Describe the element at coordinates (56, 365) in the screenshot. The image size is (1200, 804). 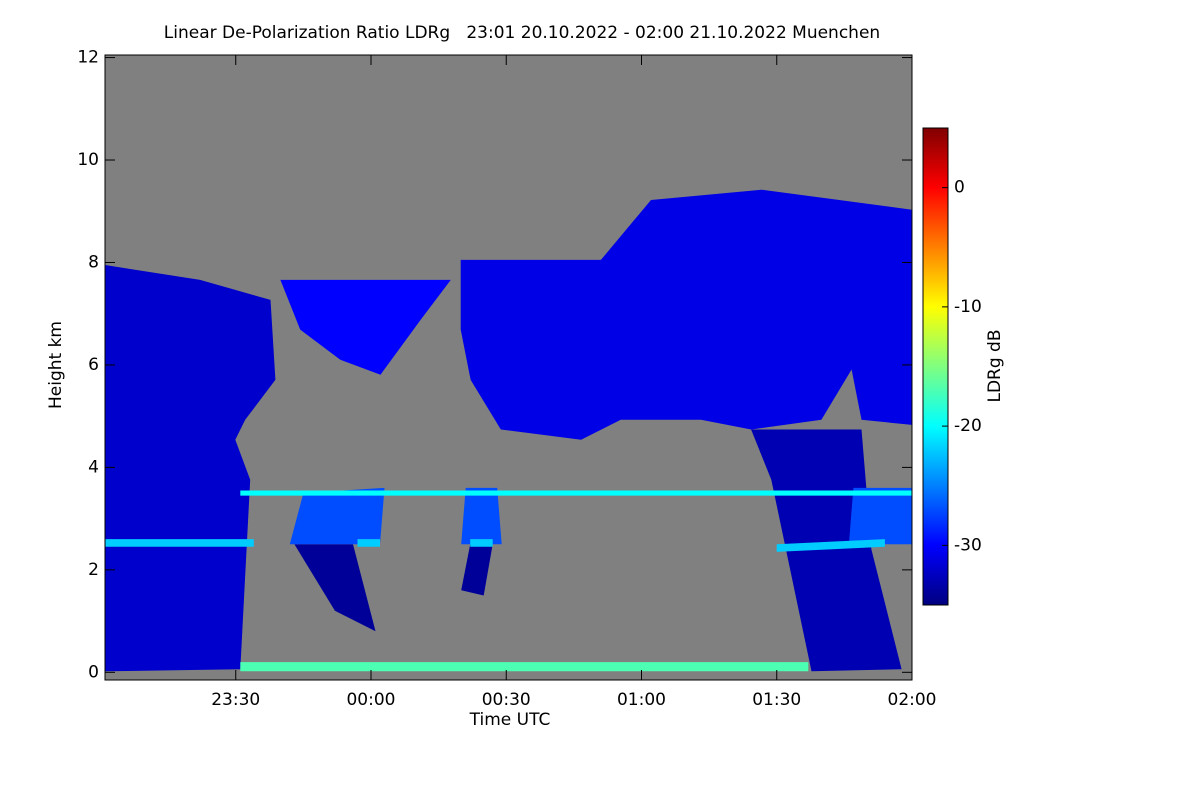
I see `y-axis-label: Height km` at that location.